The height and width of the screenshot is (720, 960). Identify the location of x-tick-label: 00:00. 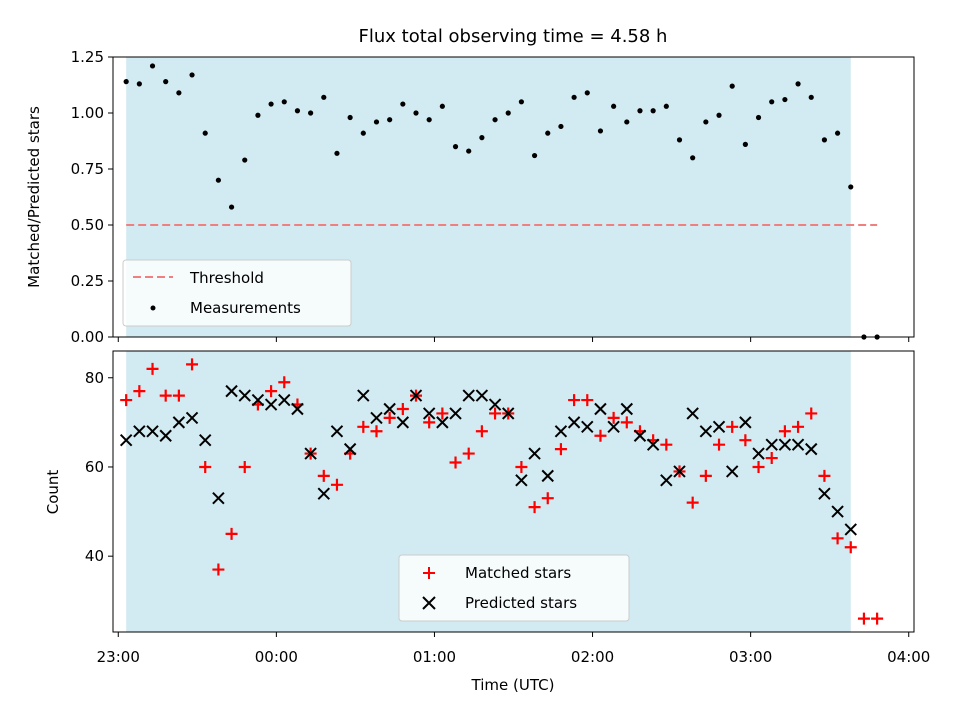
(276, 657).